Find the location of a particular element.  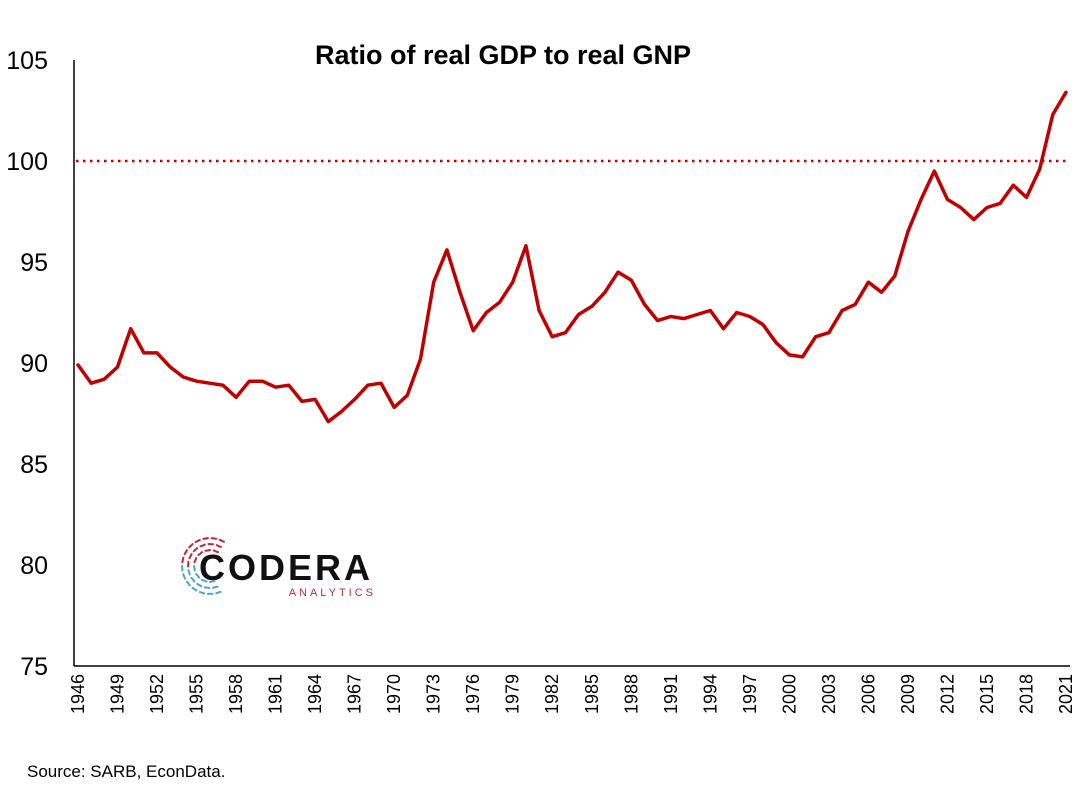

x-tick-label: 1949 is located at coordinates (118, 694).